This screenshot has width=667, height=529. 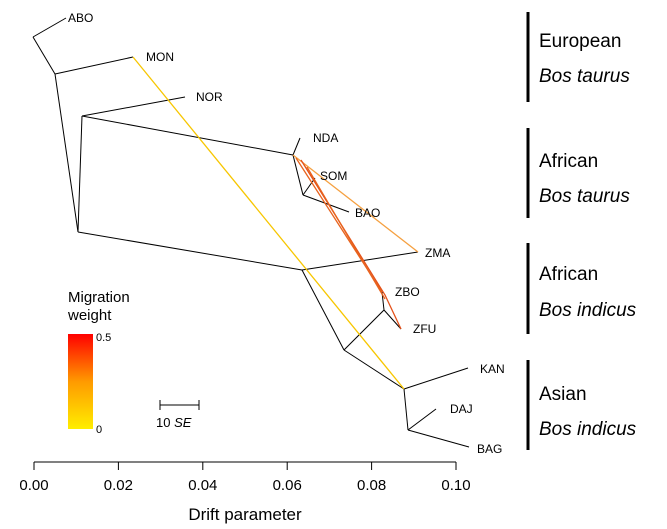 I want to click on group-sub-asian-indicus: Bos indicus, so click(x=588, y=429).